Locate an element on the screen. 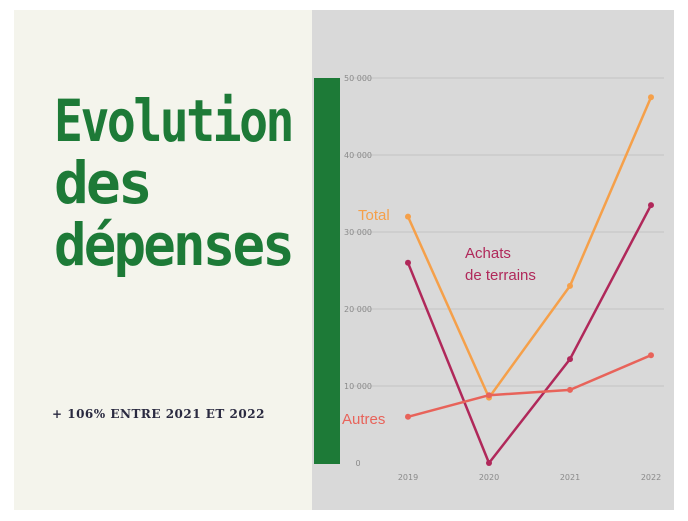 The height and width of the screenshot is (521, 688). y-tick-label: 30 000 is located at coordinates (358, 232).